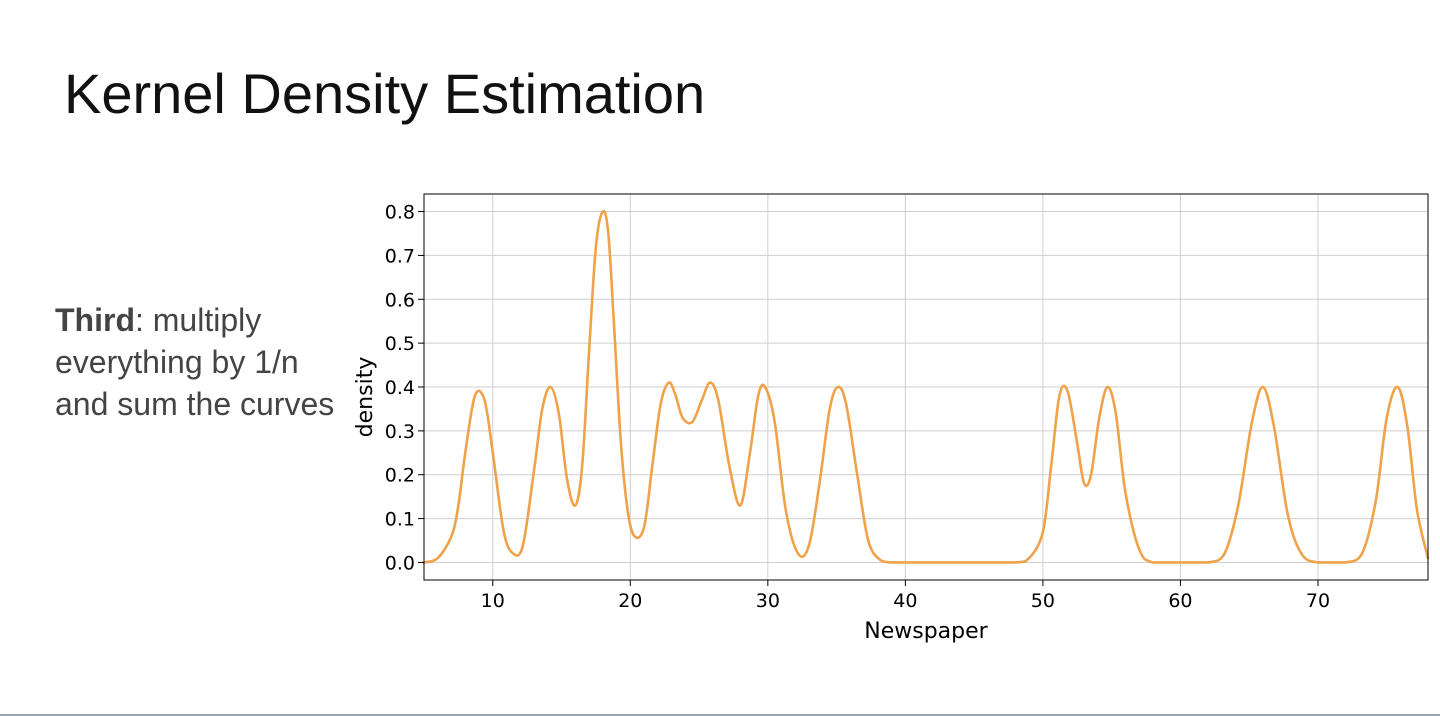 The image size is (1440, 716). What do you see at coordinates (400, 563) in the screenshot?
I see `y-tick-label: 0.0` at bounding box center [400, 563].